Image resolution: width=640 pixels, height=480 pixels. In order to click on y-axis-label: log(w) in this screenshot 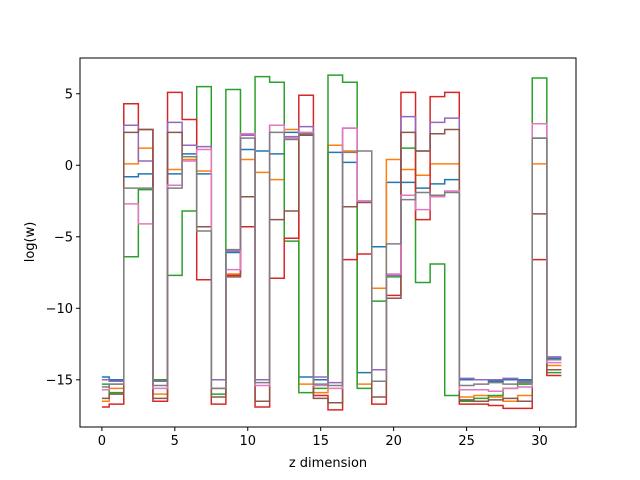, I will do `click(30, 242)`.